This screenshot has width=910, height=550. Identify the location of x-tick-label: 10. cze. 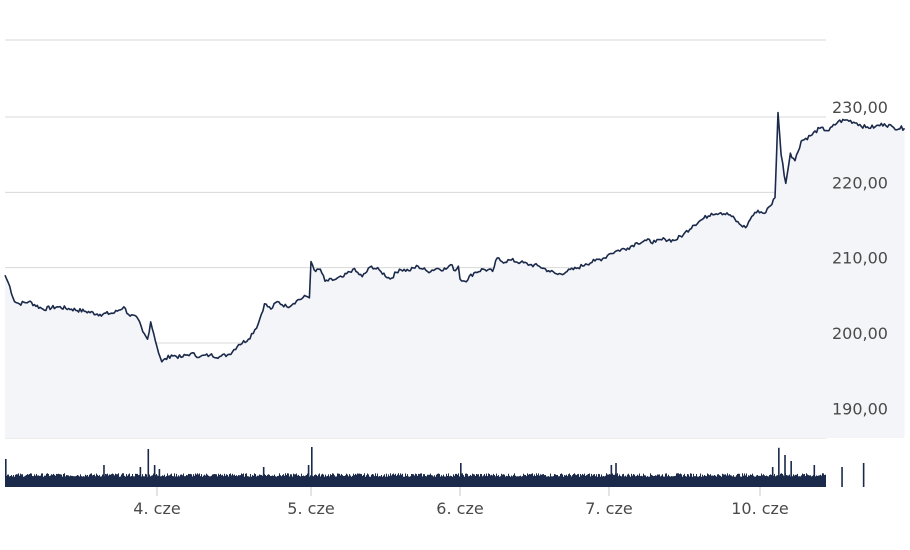
(760, 508).